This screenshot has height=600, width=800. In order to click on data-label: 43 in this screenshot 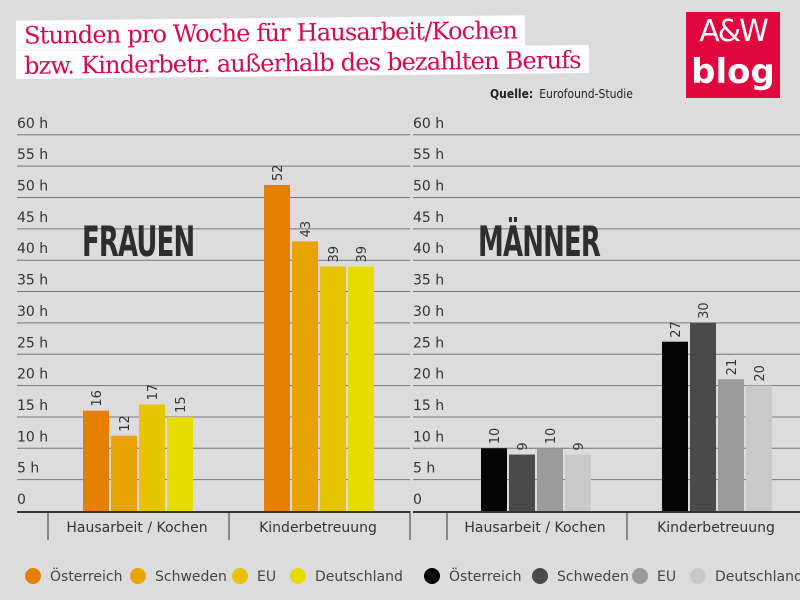, I will do `click(306, 229)`.